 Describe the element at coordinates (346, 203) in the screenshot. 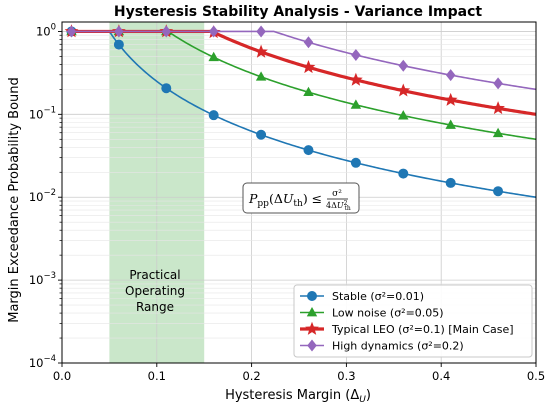

I see `formula-den-sup: 2` at that location.